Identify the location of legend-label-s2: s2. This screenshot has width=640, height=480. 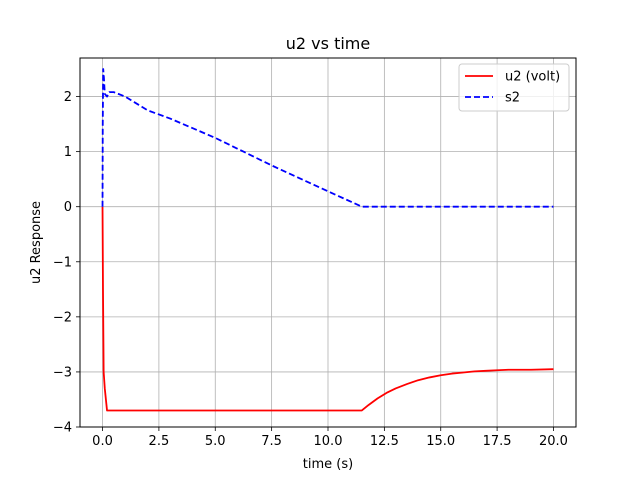
(512, 98).